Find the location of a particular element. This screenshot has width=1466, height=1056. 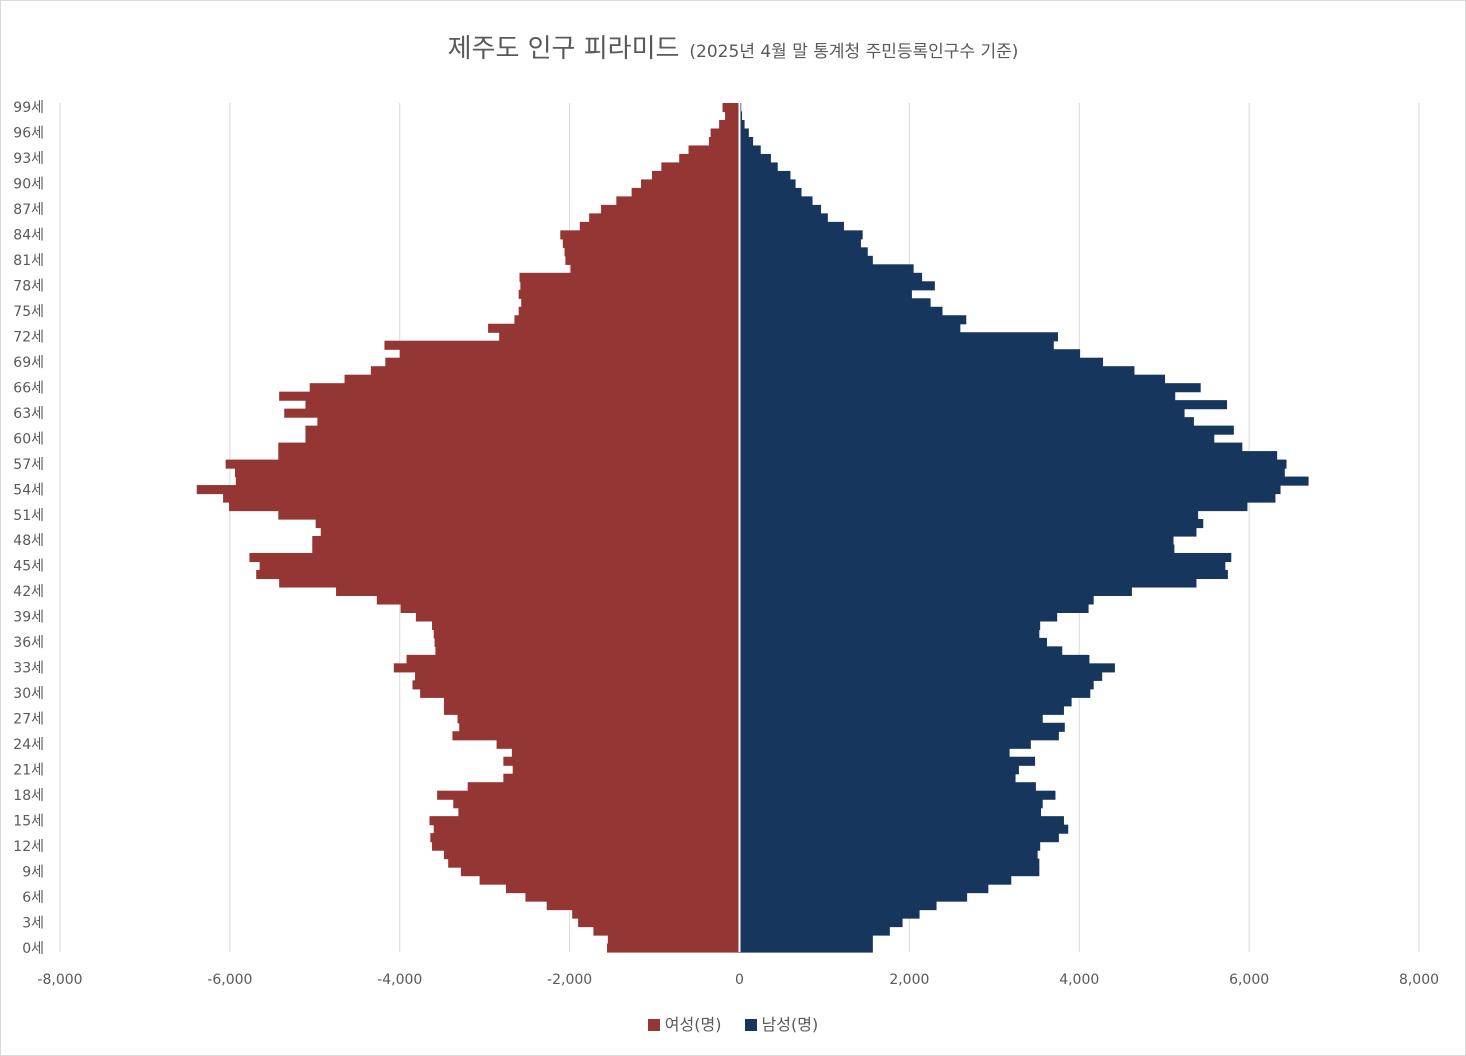

x-tick-label-6: 4,000 is located at coordinates (1079, 980).